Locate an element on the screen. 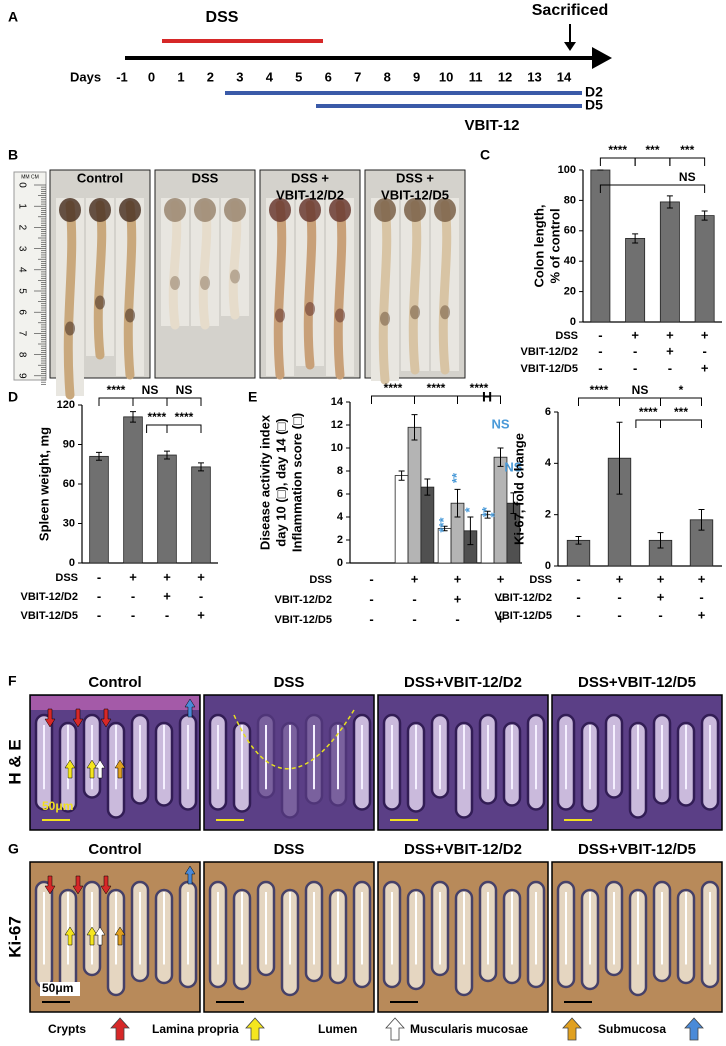  group-label: DSS+VBIT-12/D5 is located at coordinates (637, 682).